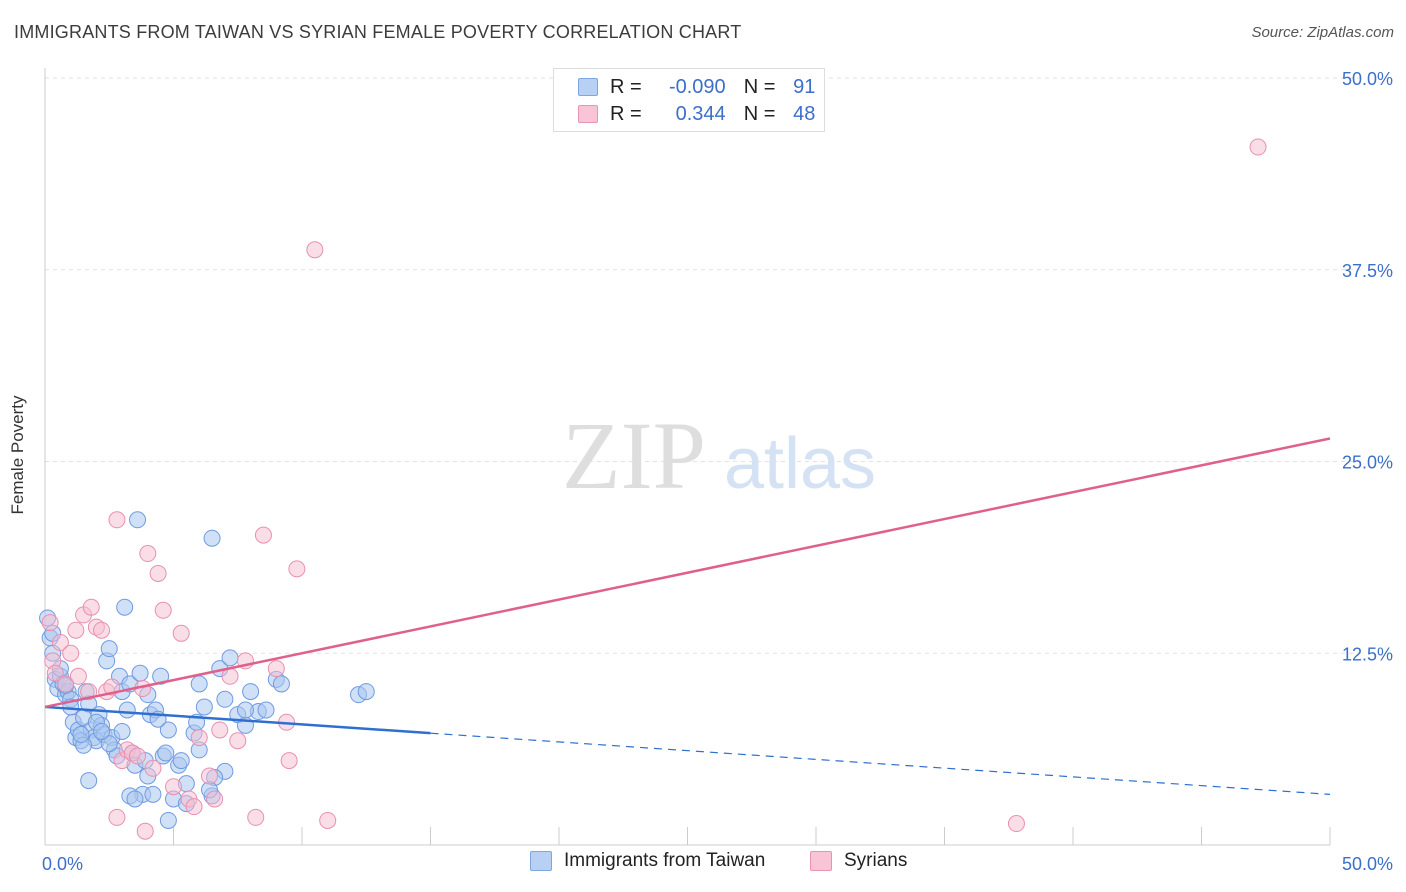 This screenshot has width=1406, height=892. I want to click on watermark: ZIP atlas, so click(719, 455).